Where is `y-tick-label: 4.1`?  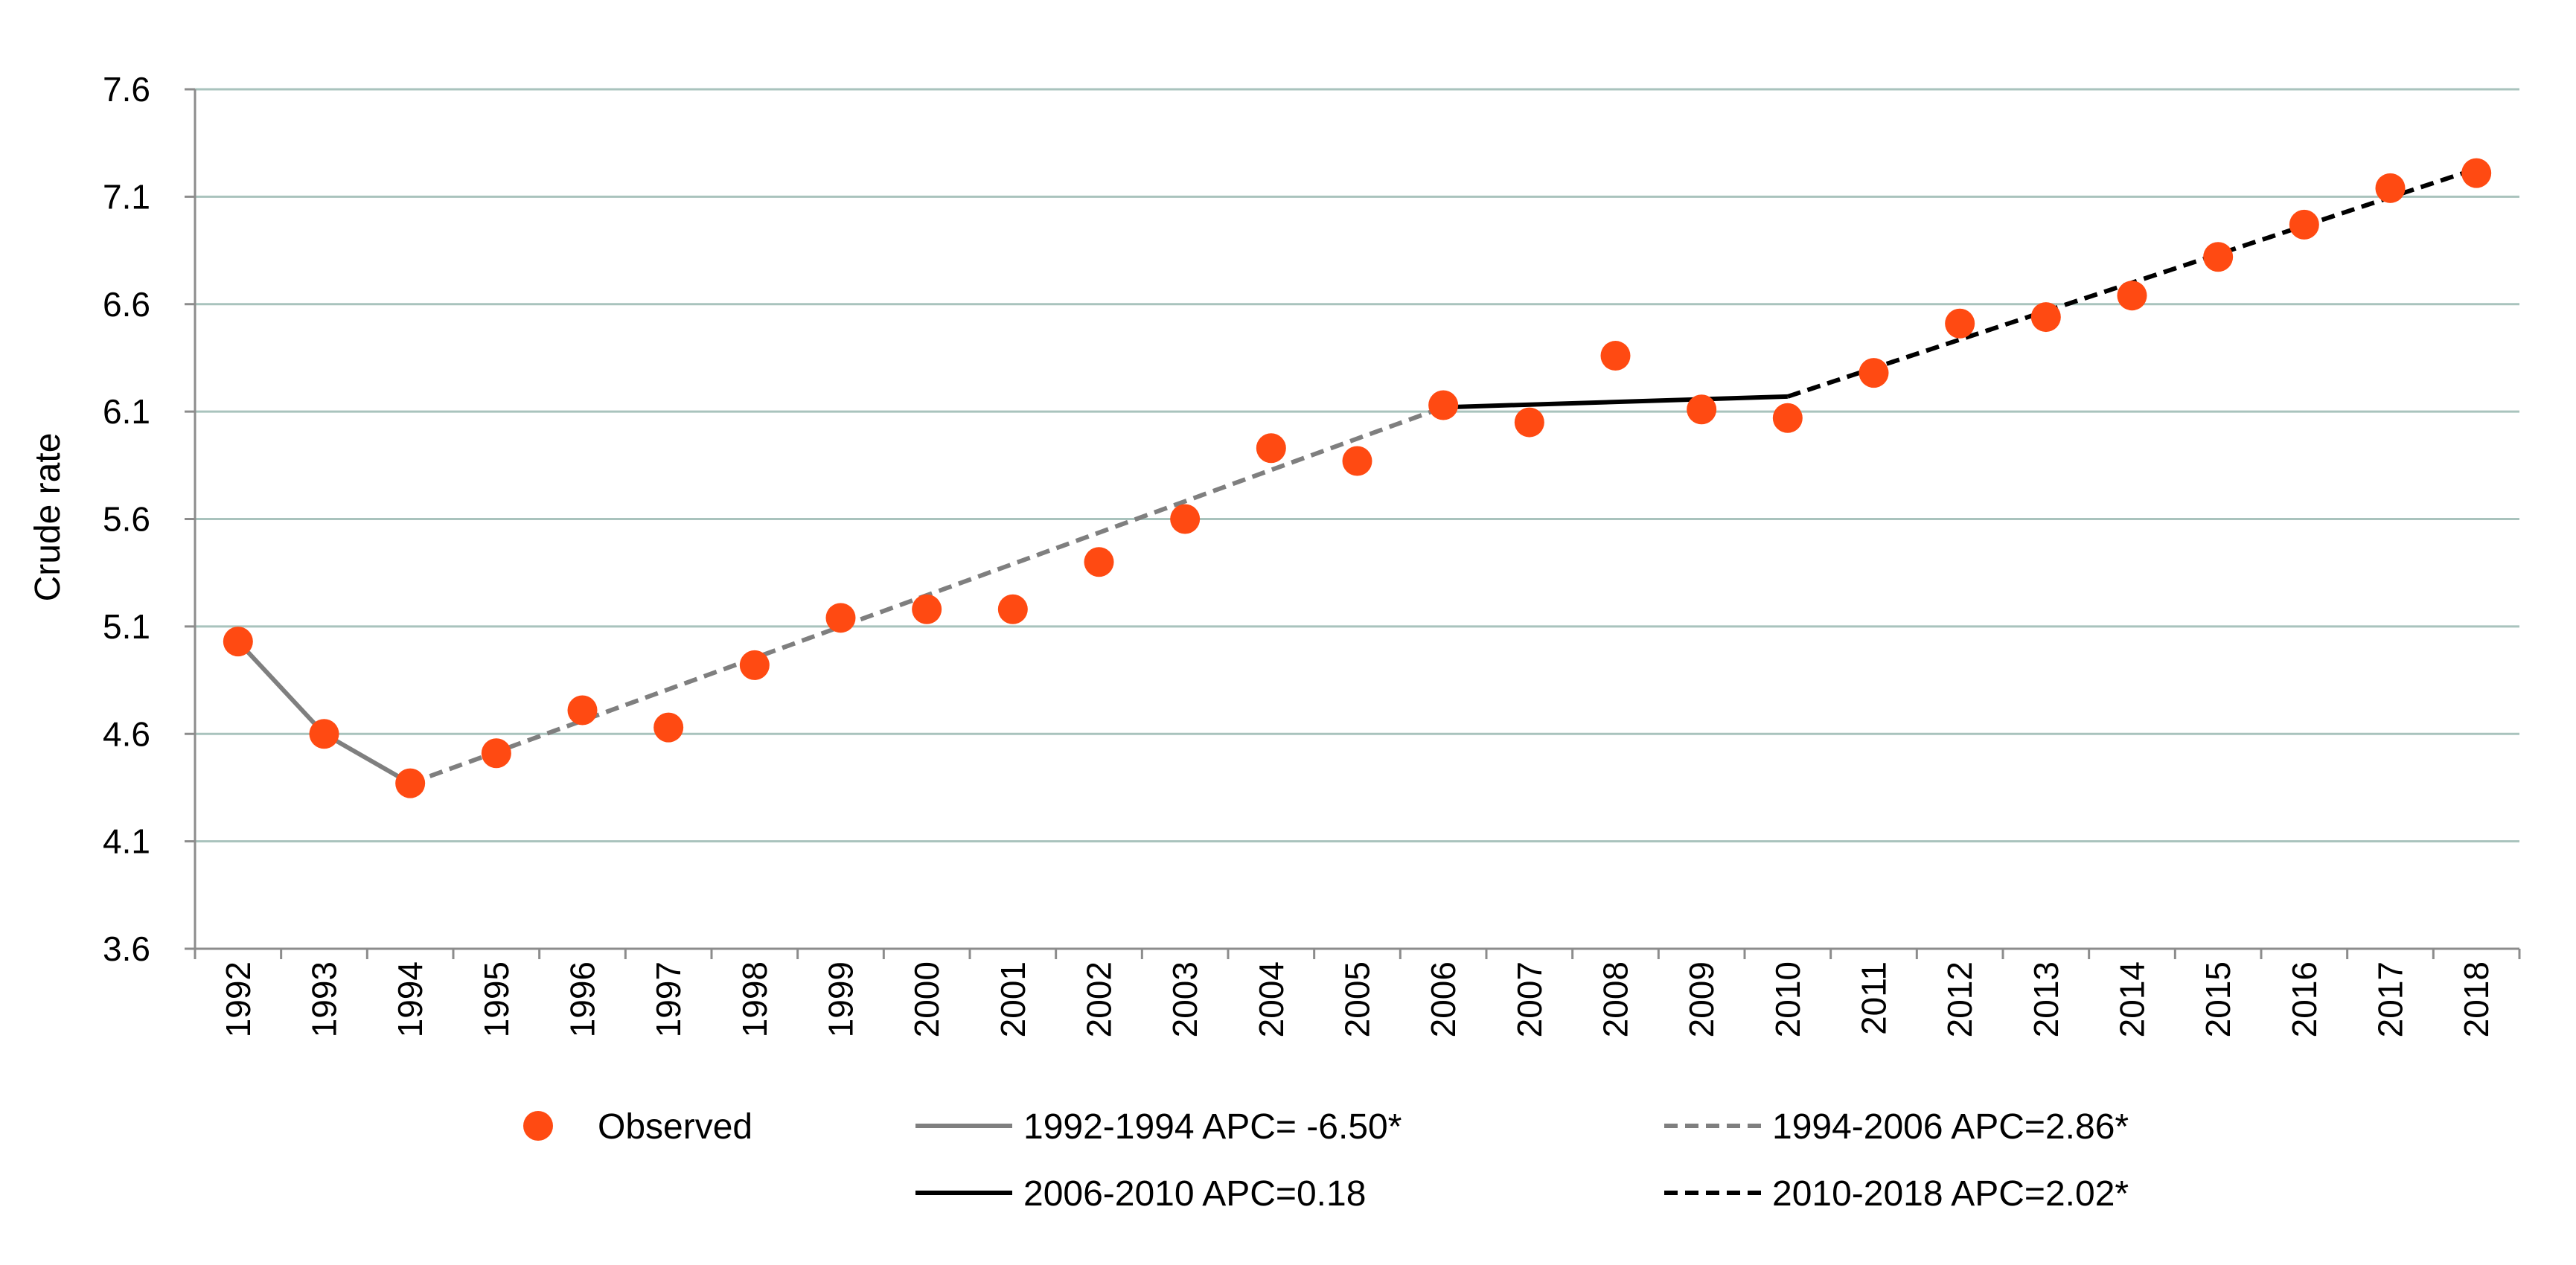 y-tick-label: 4.1 is located at coordinates (126, 841).